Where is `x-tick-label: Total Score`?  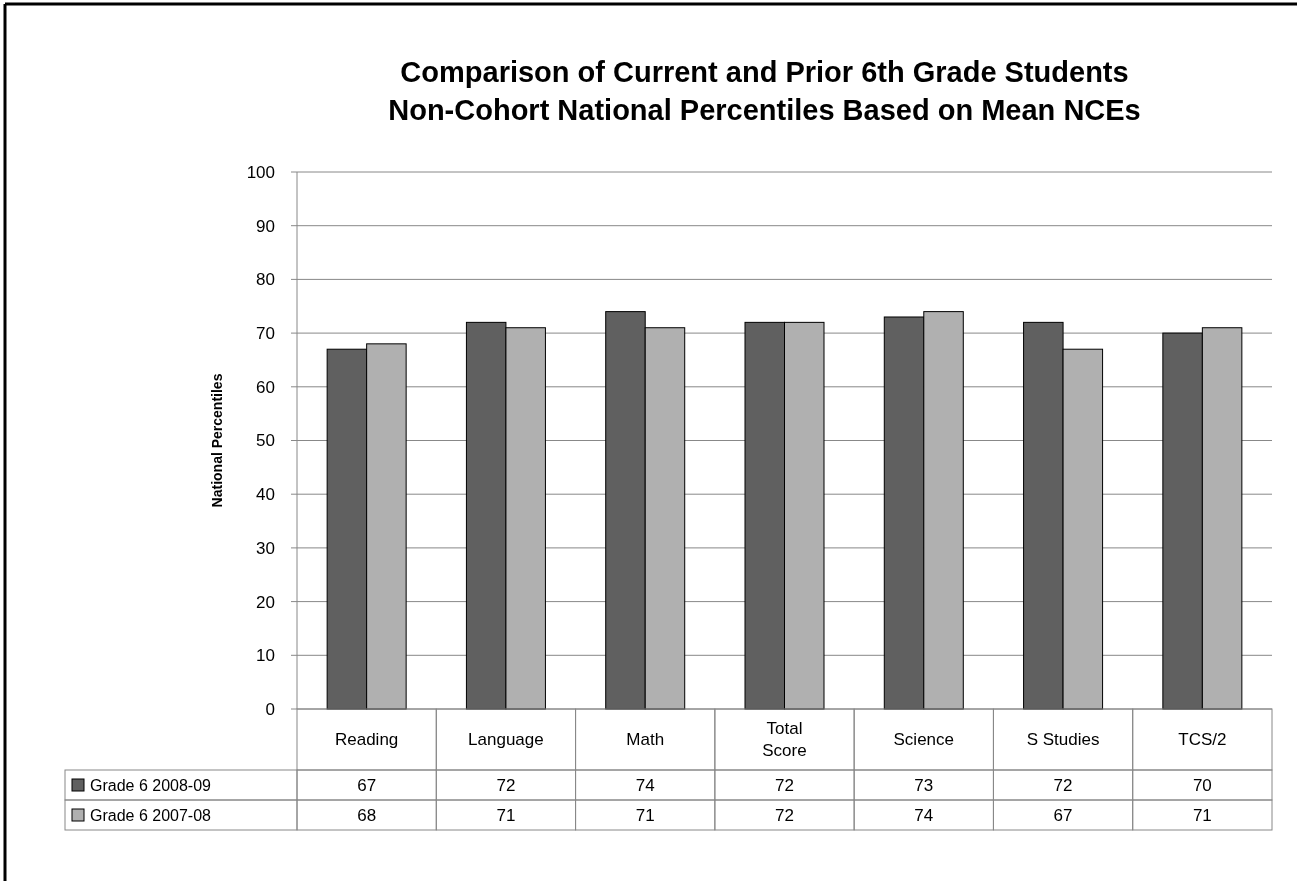 x-tick-label: Total Score is located at coordinates (784, 740).